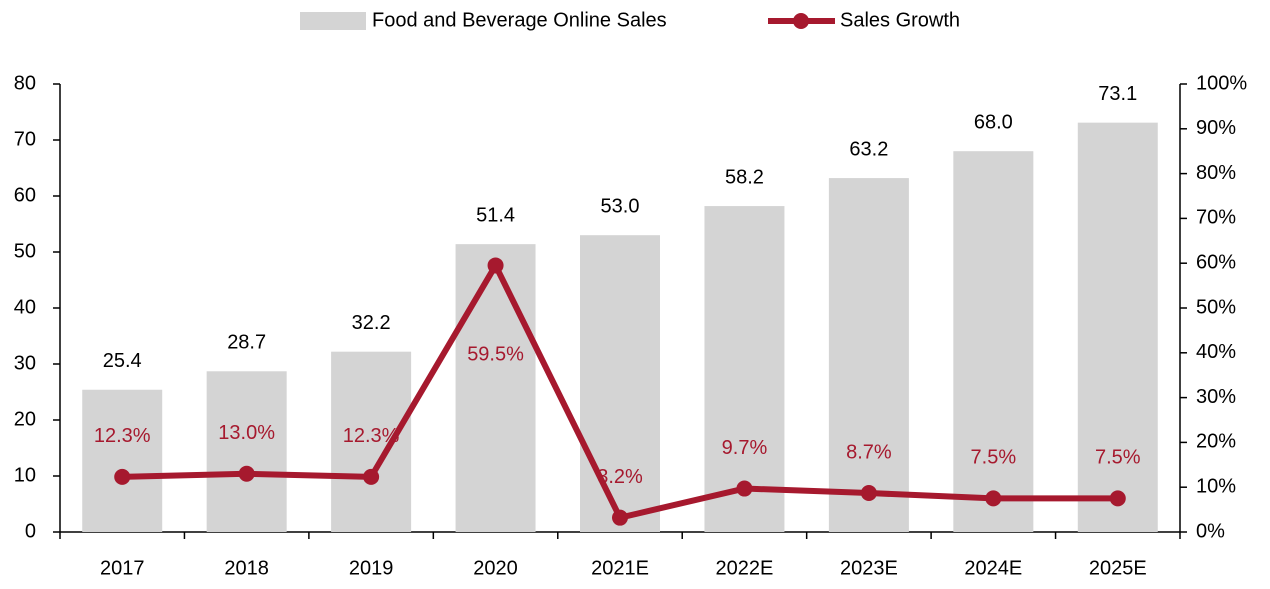 The image size is (1270, 589). What do you see at coordinates (246, 433) in the screenshot?
I see `growth-value-label: 13.0%` at bounding box center [246, 433].